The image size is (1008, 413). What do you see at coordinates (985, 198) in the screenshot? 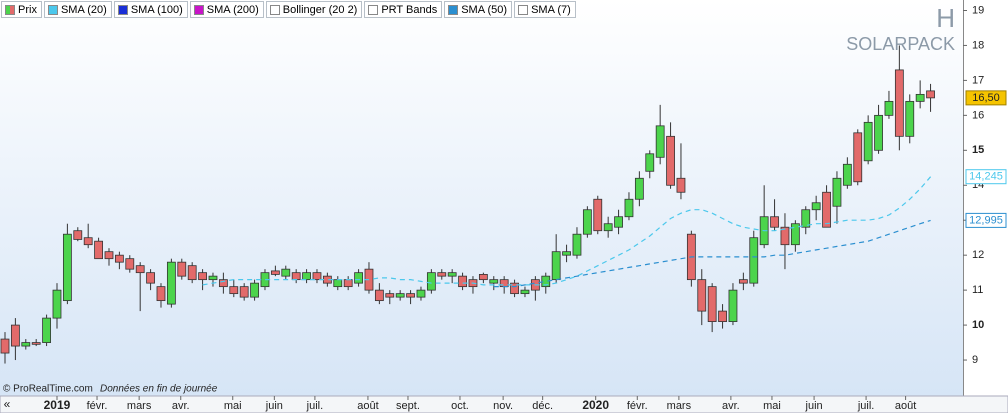
I see `axis-background` at bounding box center [985, 198].